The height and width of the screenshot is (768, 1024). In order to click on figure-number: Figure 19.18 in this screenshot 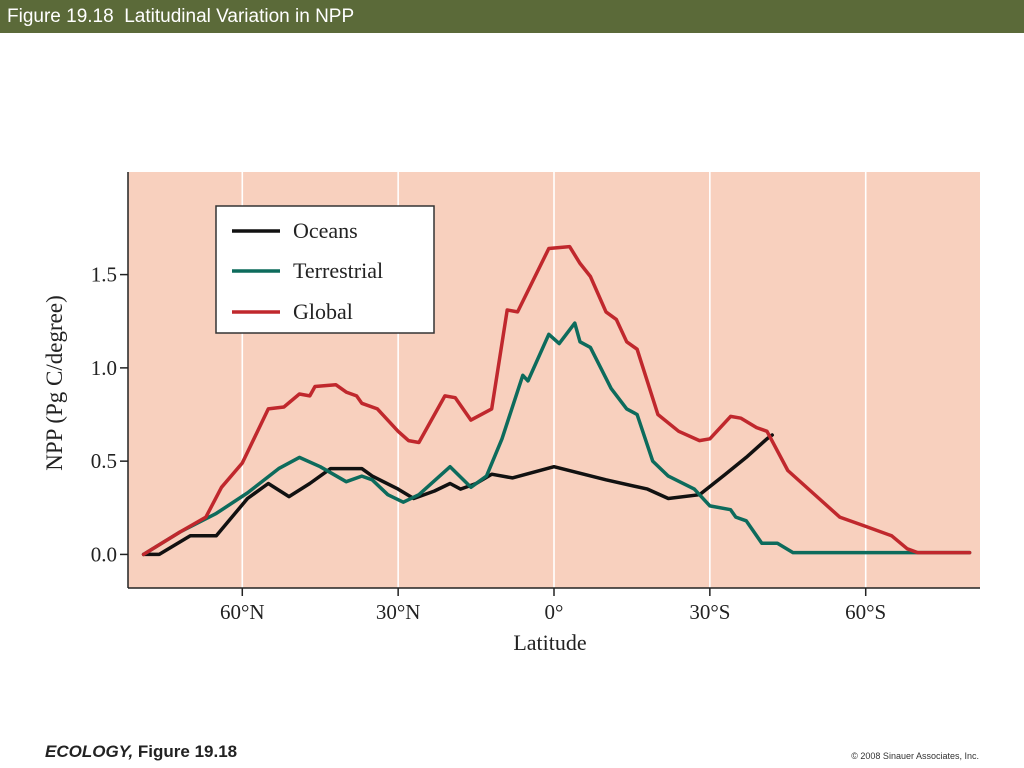, I will do `click(185, 751)`.